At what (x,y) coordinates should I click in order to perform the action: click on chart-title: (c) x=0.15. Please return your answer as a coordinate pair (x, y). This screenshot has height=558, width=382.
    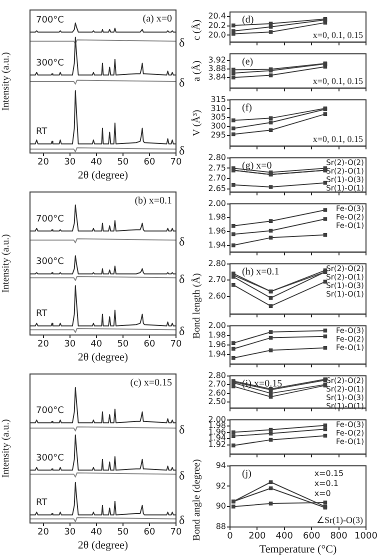
    Looking at the image, I should click on (151, 383).